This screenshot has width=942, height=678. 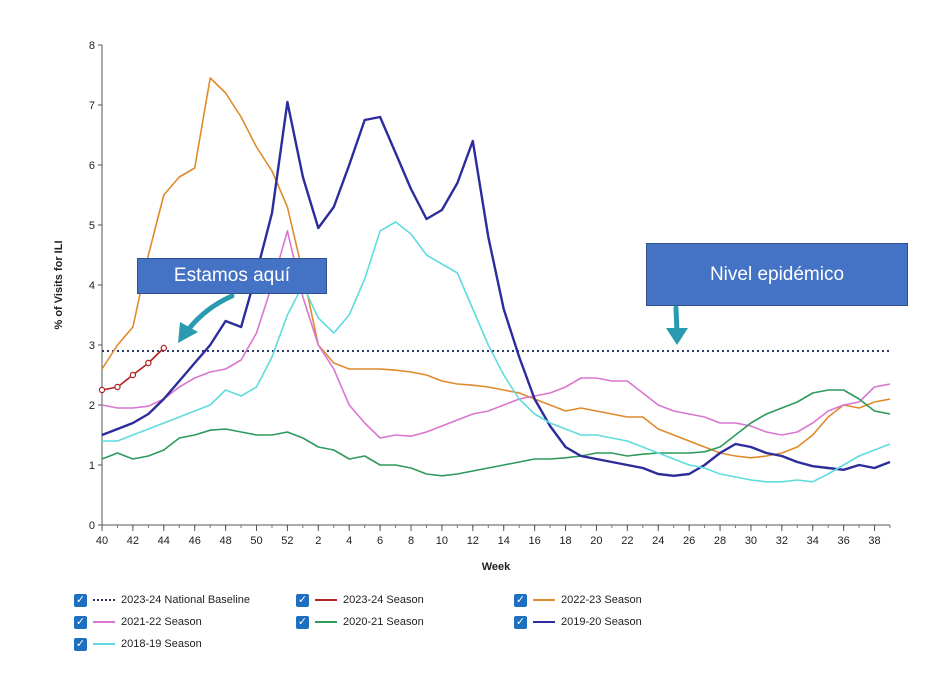 I want to click on legend-item-2023-24-national-baseline: ✓ 2023-24 National Baseline, so click(x=162, y=600).